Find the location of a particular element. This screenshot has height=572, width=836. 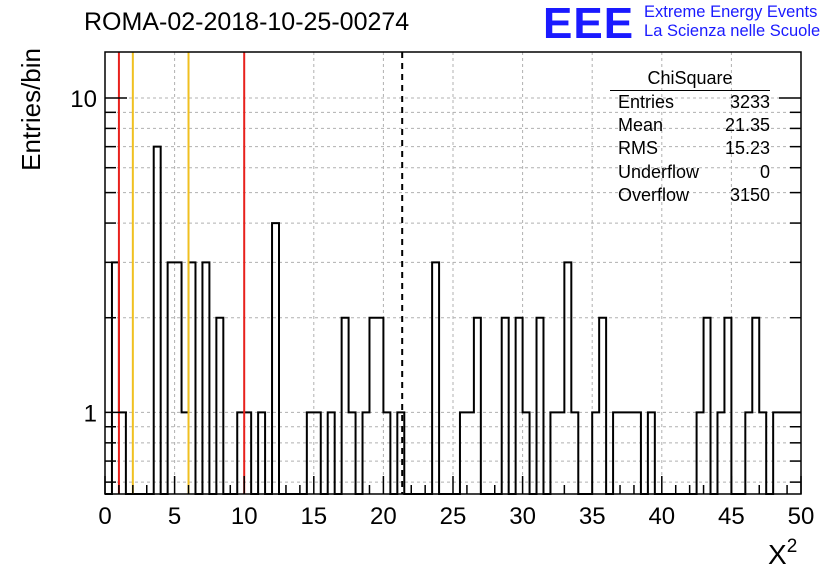

logo-mark: EEE is located at coordinates (589, 24).